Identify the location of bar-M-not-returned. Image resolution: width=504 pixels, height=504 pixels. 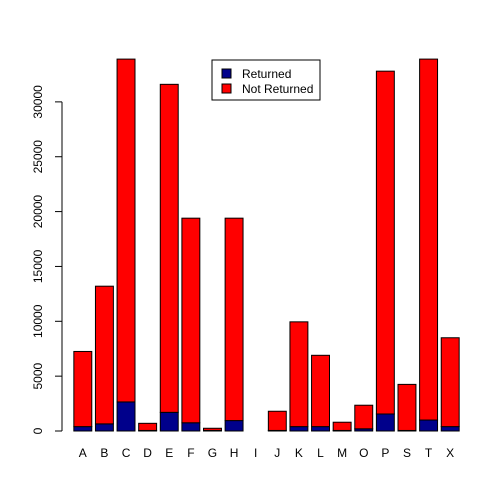
(342, 426).